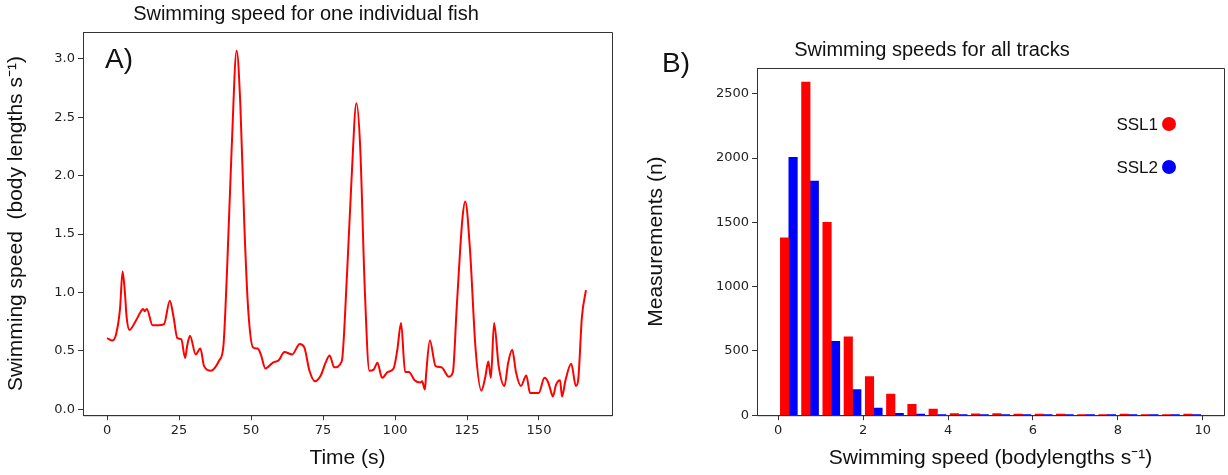 The height and width of the screenshot is (475, 1228). Describe the element at coordinates (179, 430) in the screenshot. I see `x-tick-label: 25` at that location.